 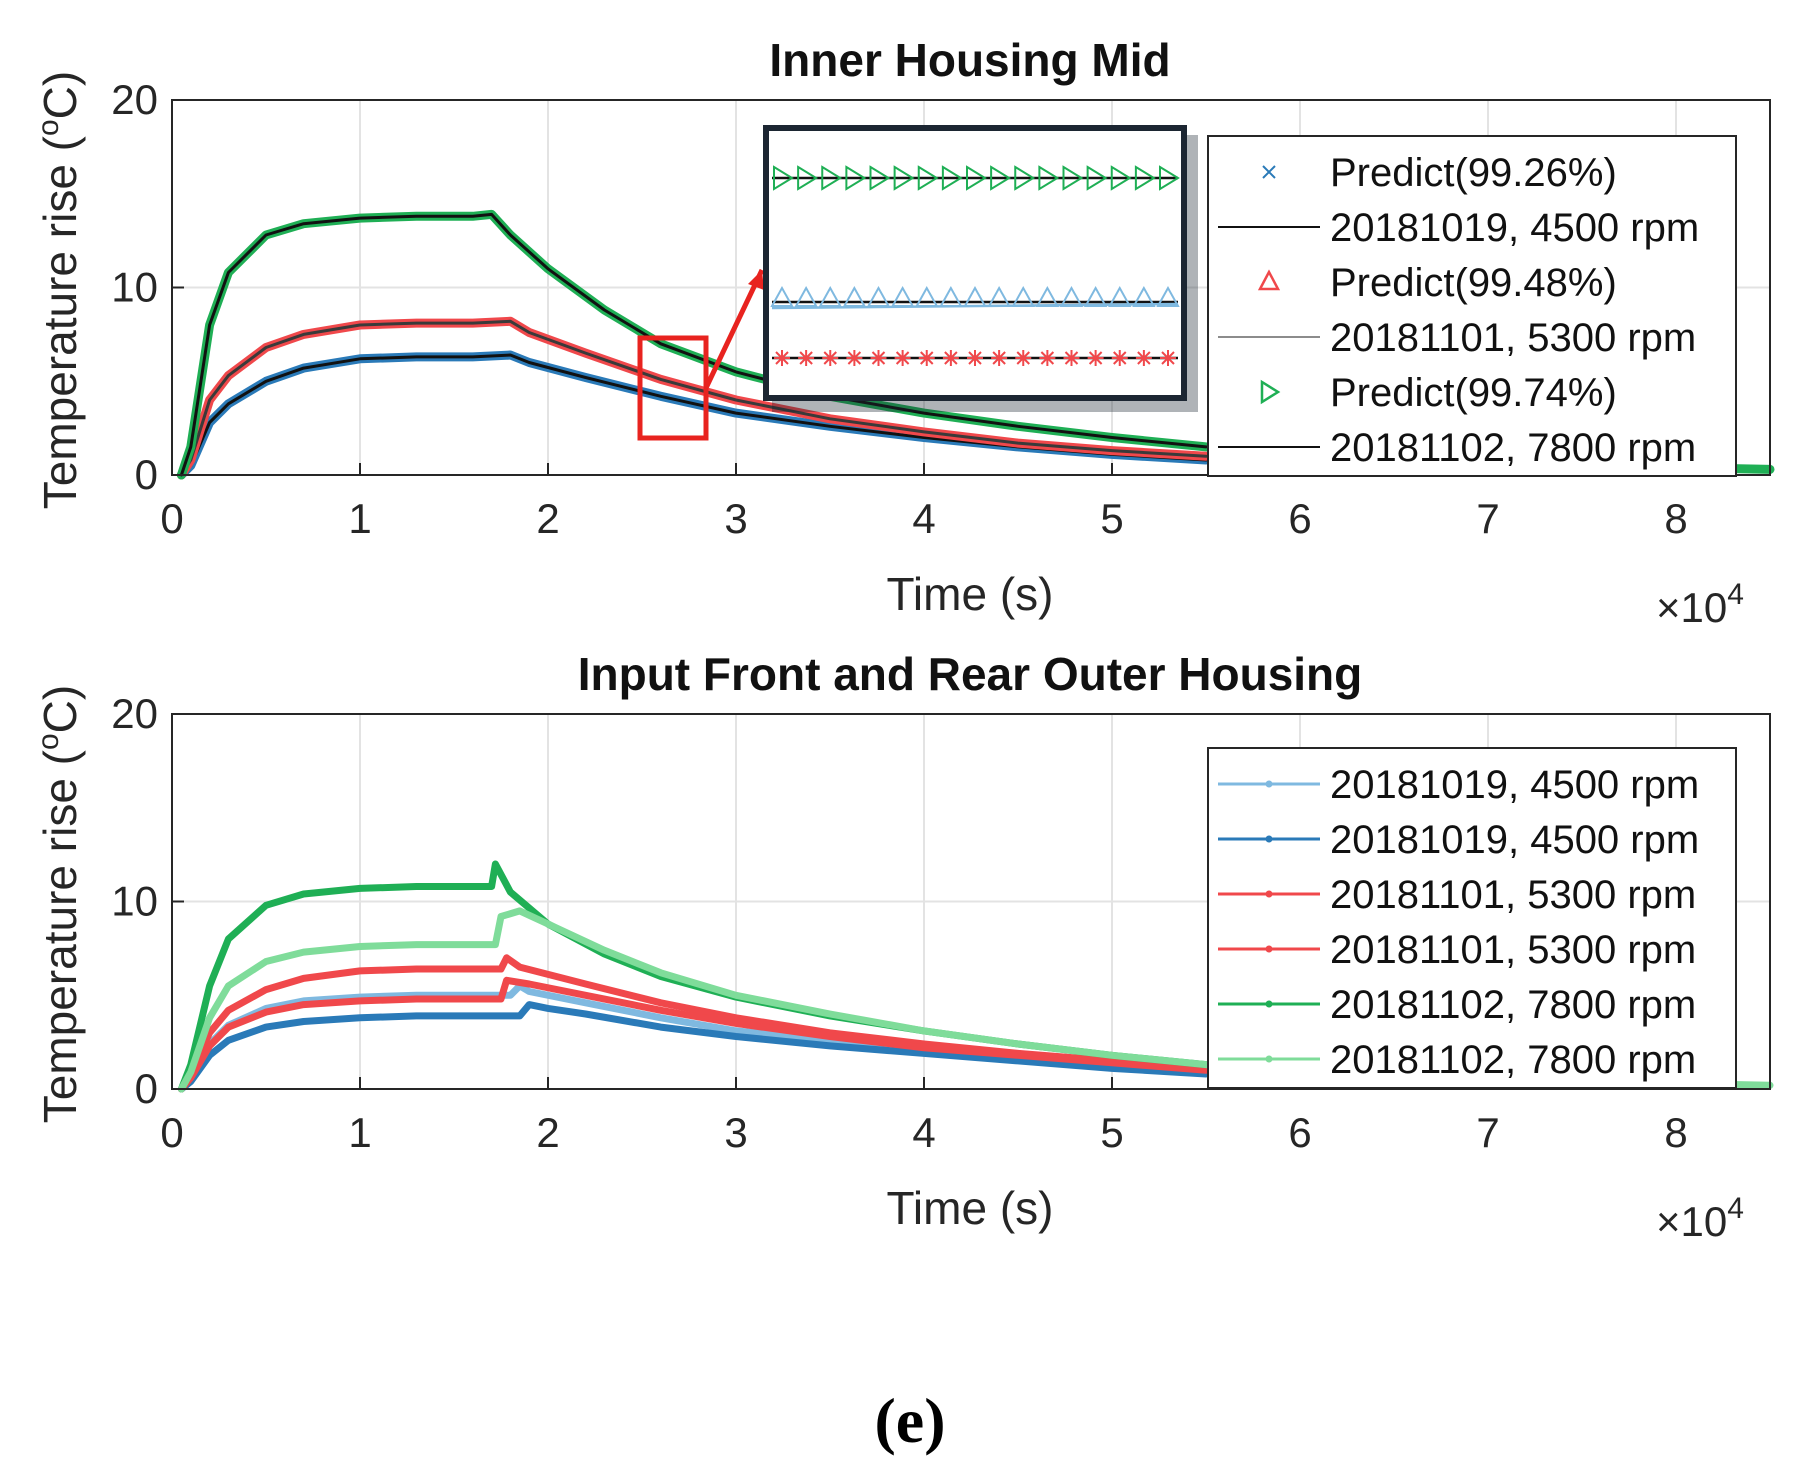 What do you see at coordinates (1473, 173) in the screenshot?
I see `legend-label: Predict(99.26%)` at bounding box center [1473, 173].